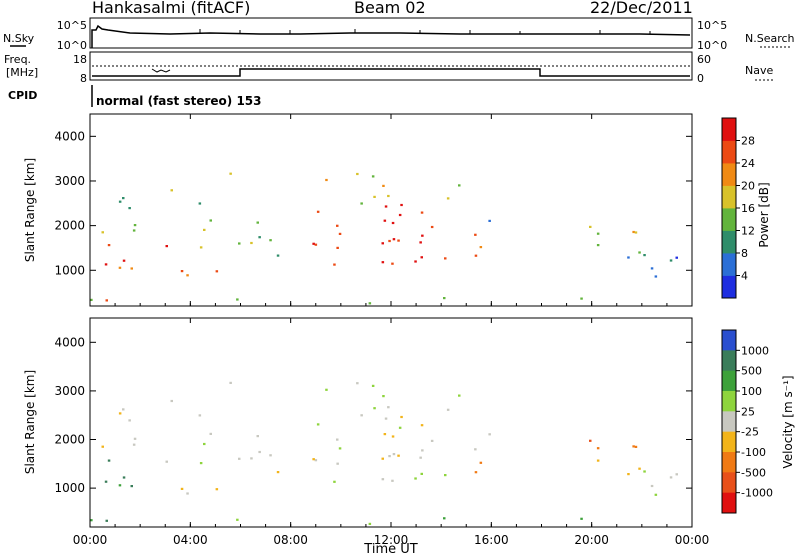 The width and height of the screenshot is (800, 554). What do you see at coordinates (391, 540) in the screenshot?
I see `time-tick-label: 12:00` at bounding box center [391, 540].